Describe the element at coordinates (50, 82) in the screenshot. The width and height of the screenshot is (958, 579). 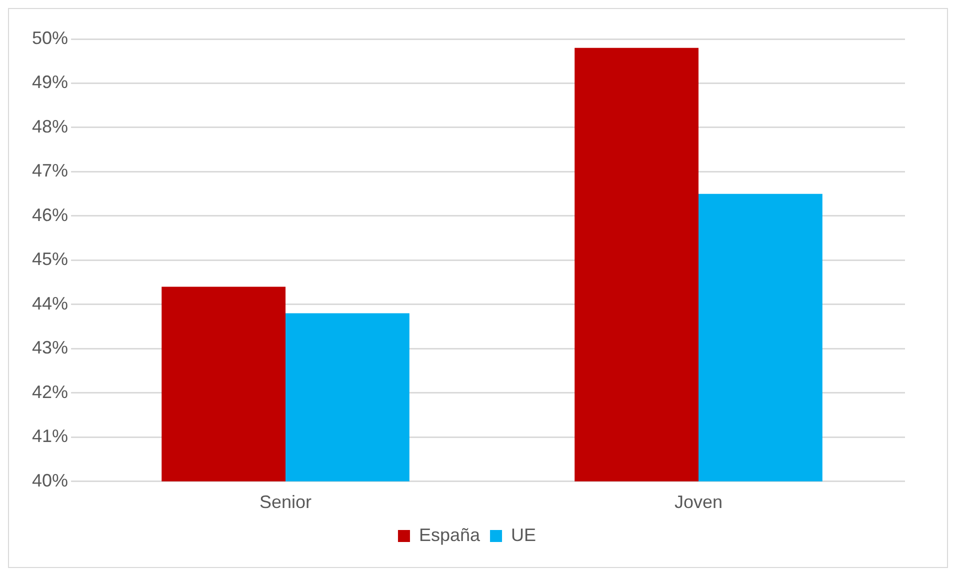
I see `y-tick-label: 49%` at that location.